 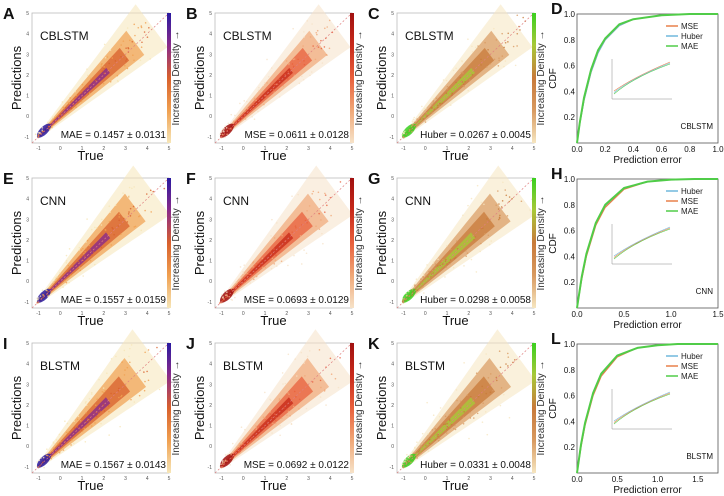 I want to click on colorbar, so click(x=534, y=243).